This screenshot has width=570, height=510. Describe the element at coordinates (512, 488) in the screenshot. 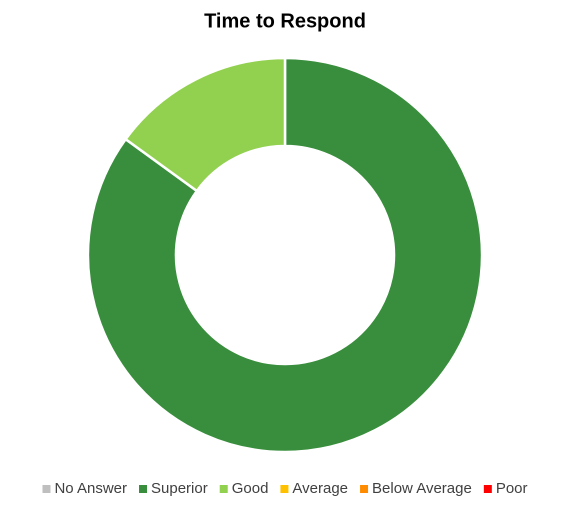

I see `legend-label: Poor` at that location.